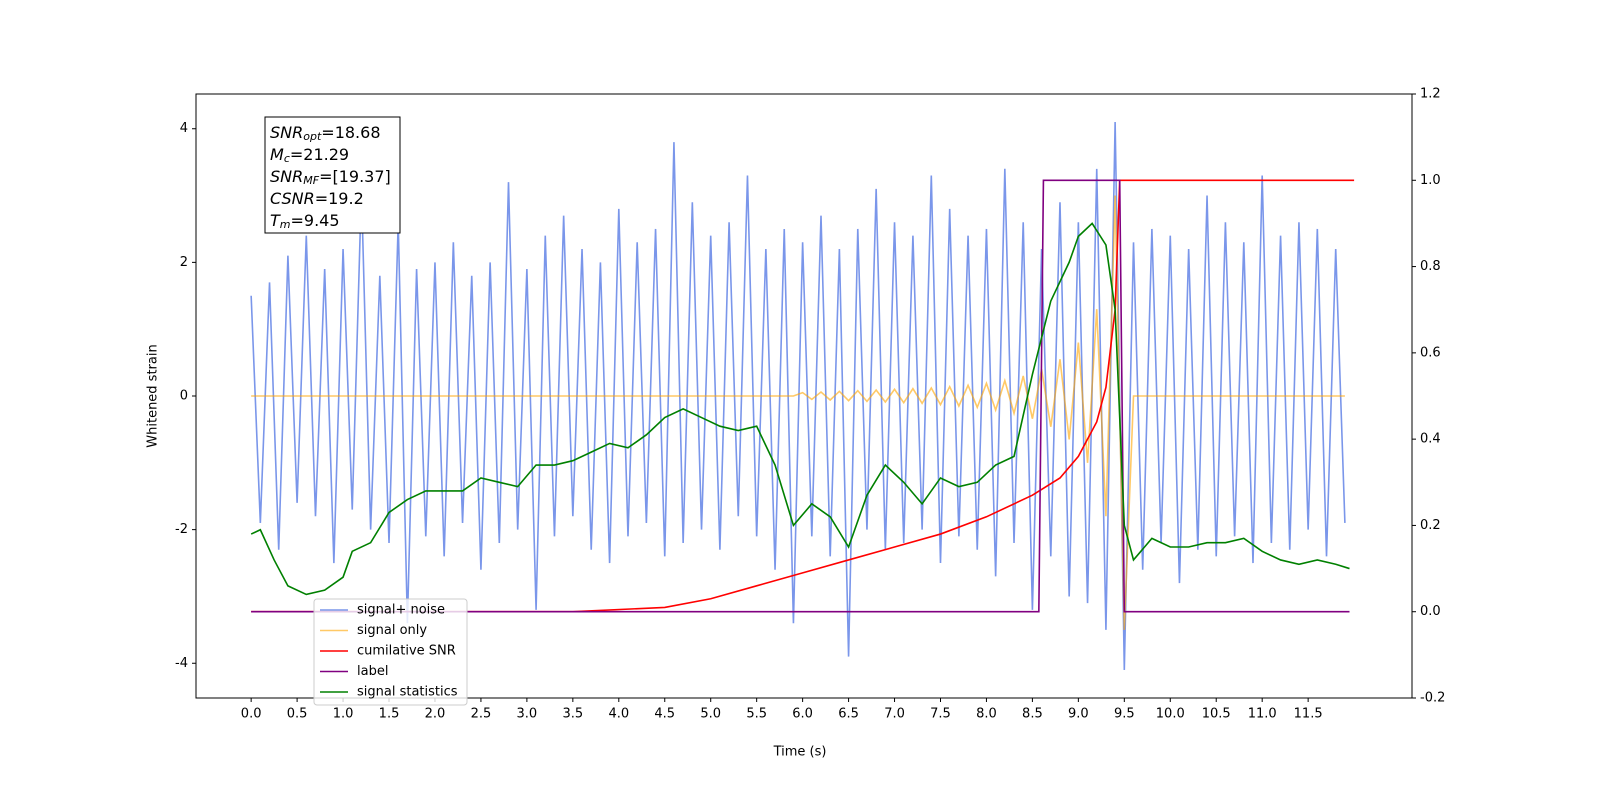  I want to click on legend-label: signal only, so click(392, 630).